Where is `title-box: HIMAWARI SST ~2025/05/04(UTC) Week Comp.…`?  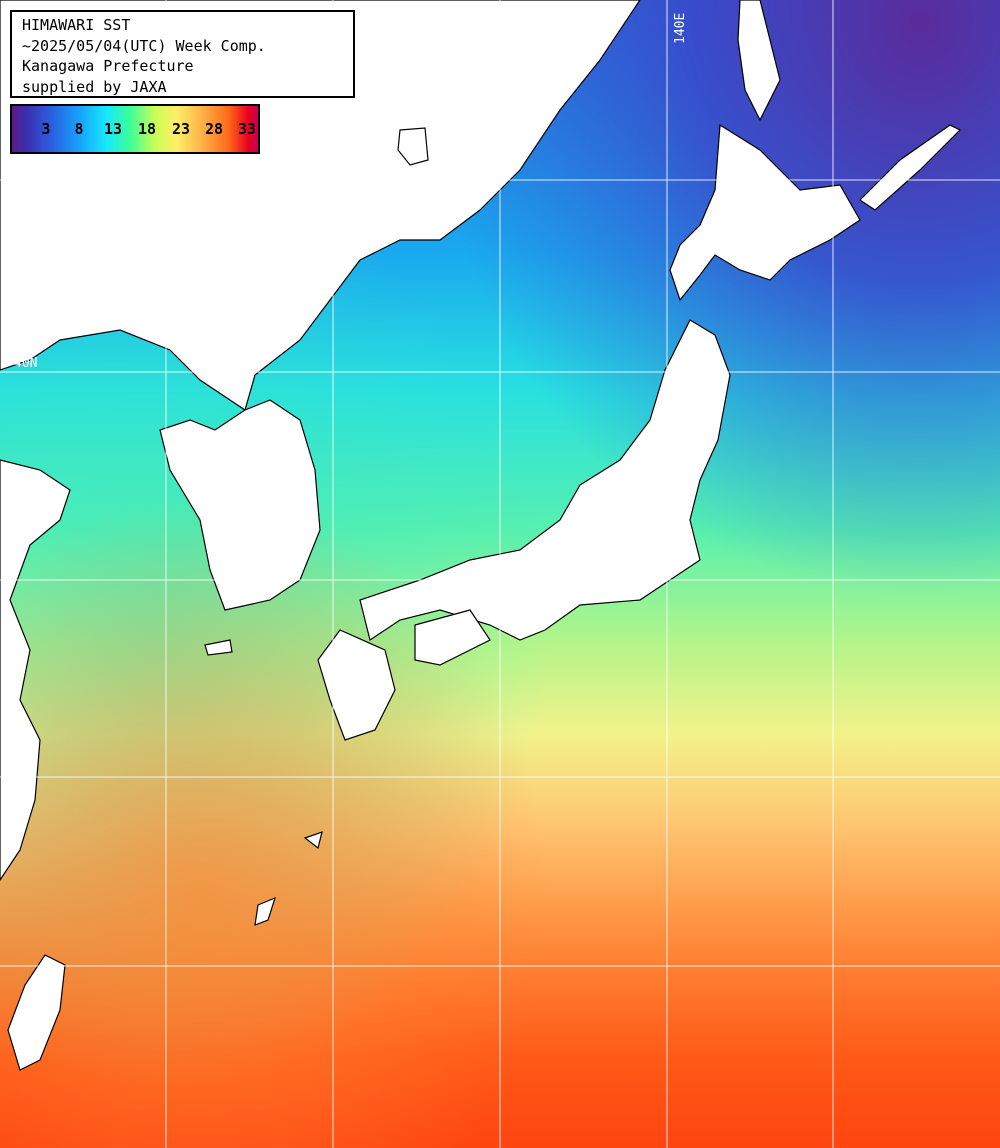
title-box: HIMAWARI SST ~2025/05/04(UTC) Week Comp.… is located at coordinates (182, 54).